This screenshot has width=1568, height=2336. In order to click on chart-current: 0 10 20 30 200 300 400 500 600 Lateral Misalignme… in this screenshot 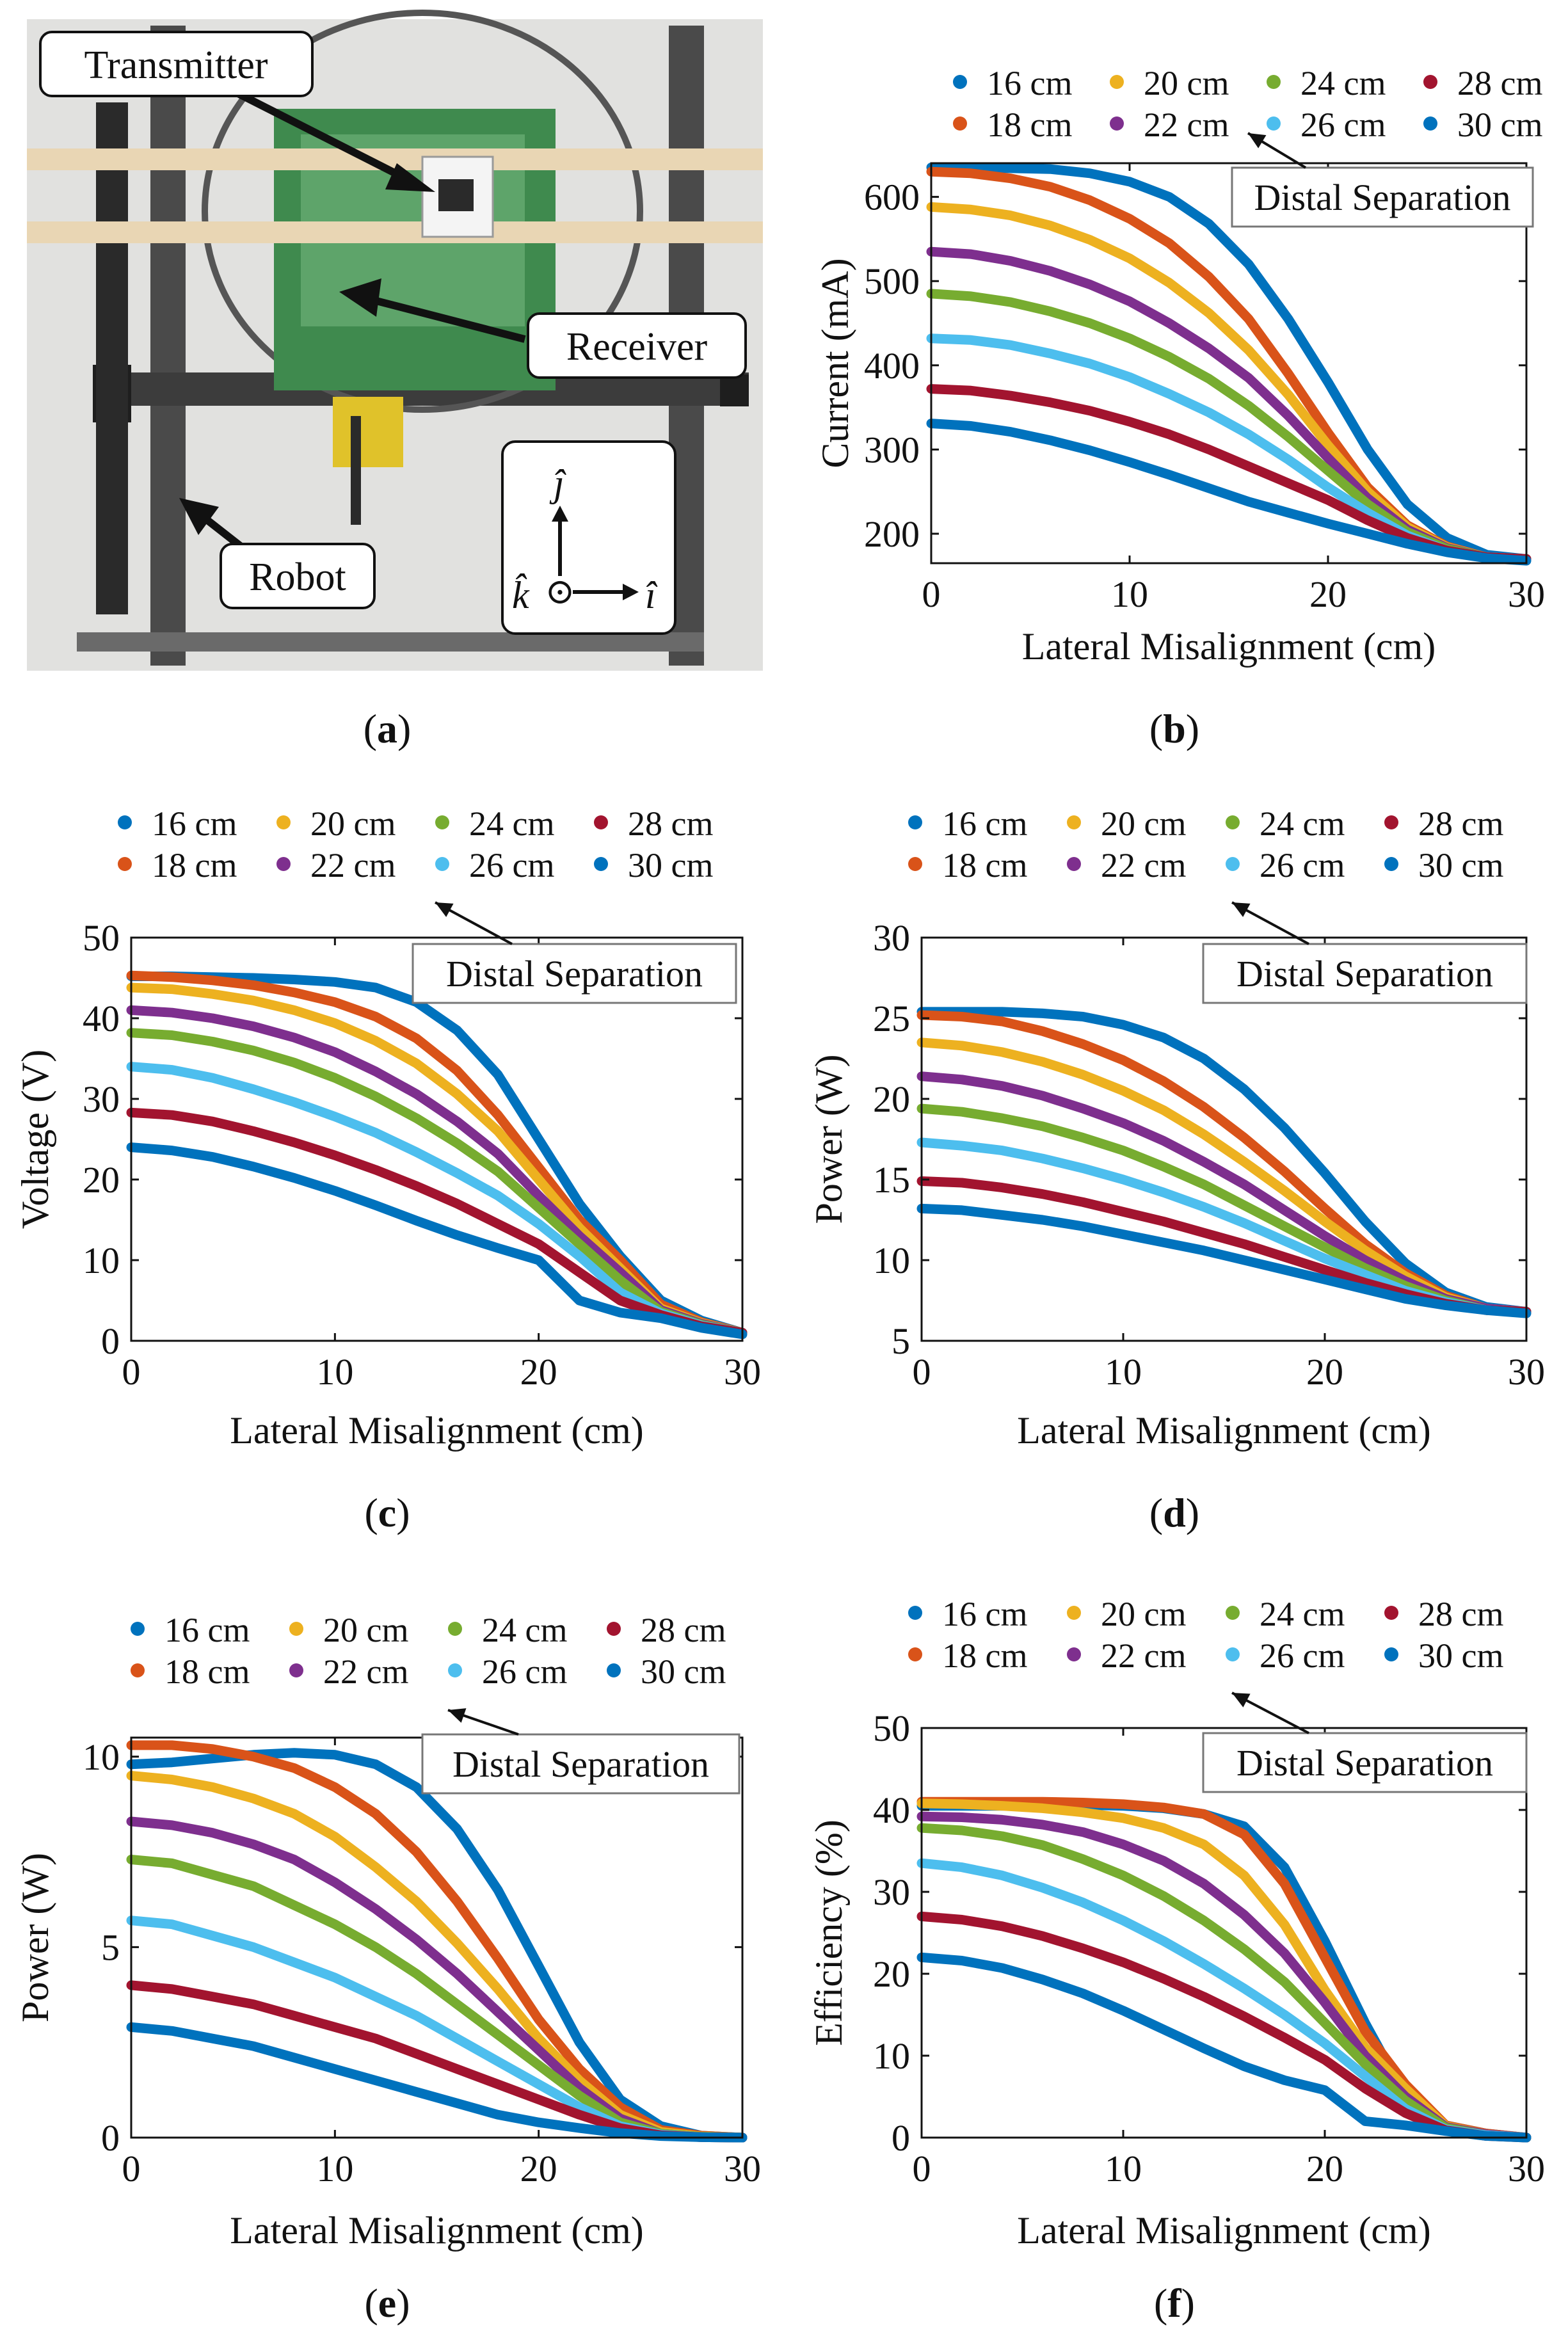, I will do `click(1179, 366)`.